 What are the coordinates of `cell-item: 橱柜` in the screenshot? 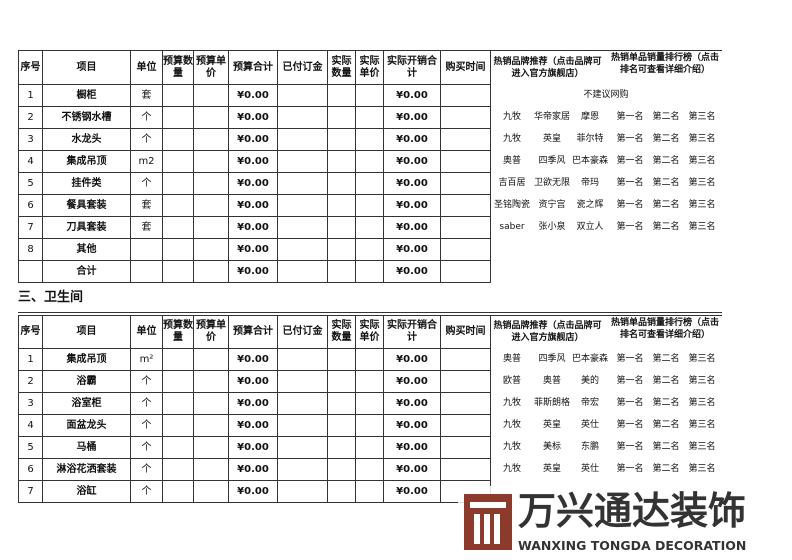 It's located at (86, 95).